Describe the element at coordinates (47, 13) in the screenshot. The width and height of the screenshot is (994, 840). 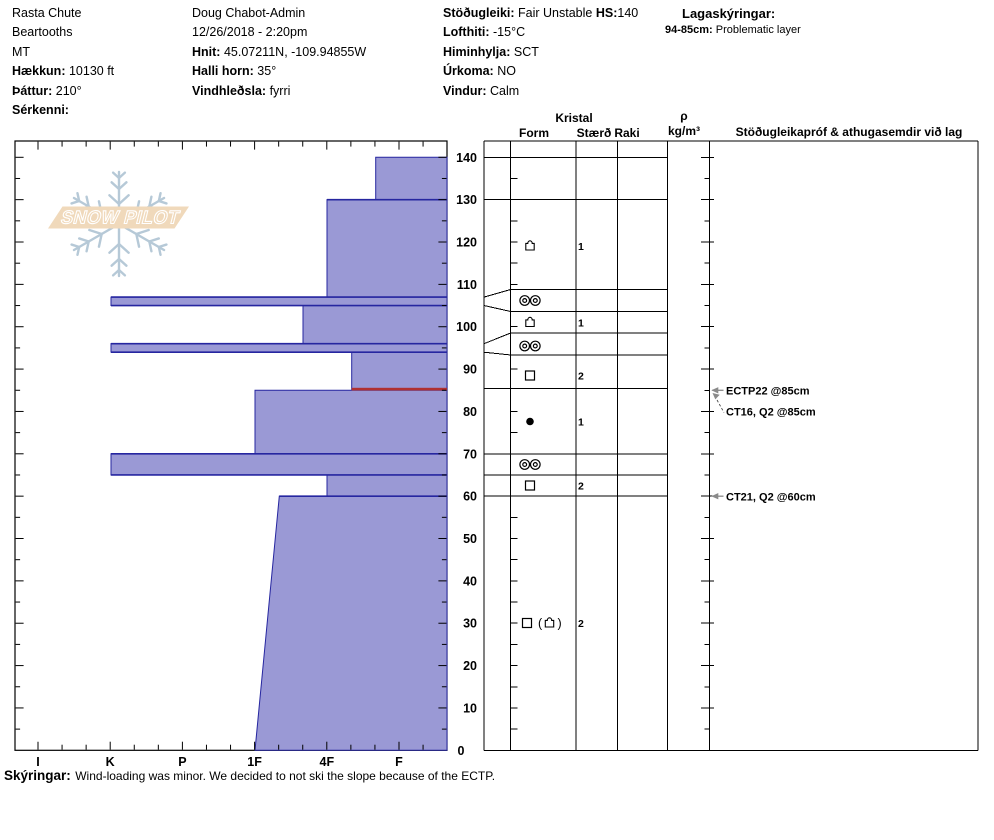
I see `pit-name: Rasta Chute` at that location.